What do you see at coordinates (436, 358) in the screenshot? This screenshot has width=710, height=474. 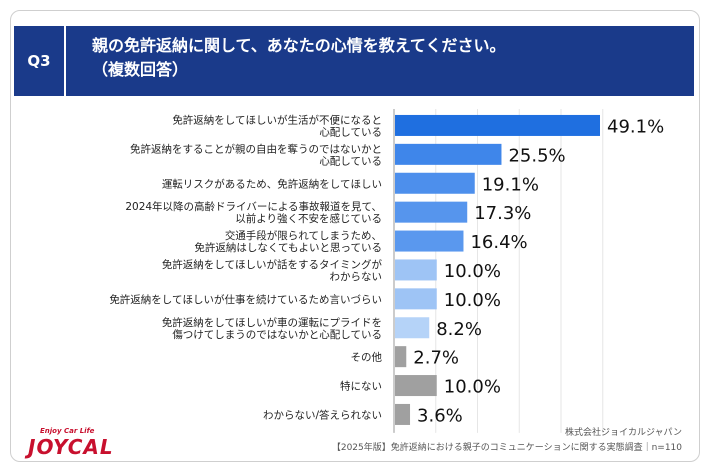 I see `value-label: 2.7%` at bounding box center [436, 358].